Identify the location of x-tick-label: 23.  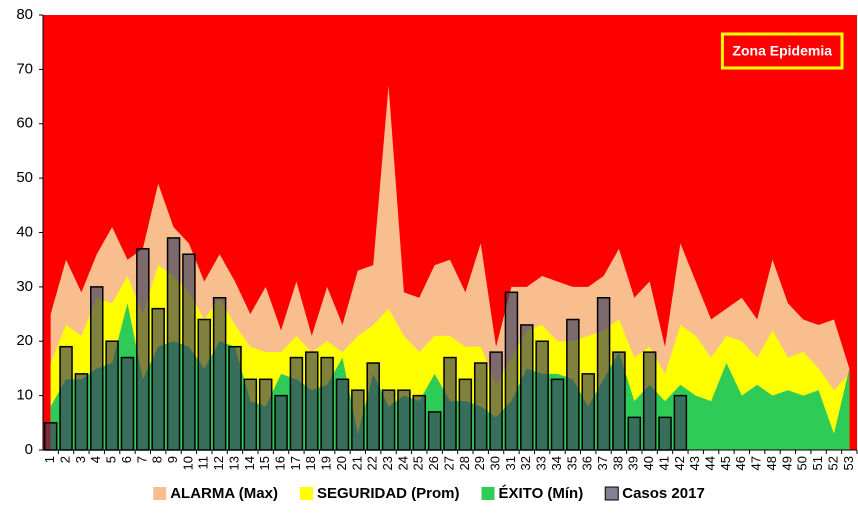
(387, 463).